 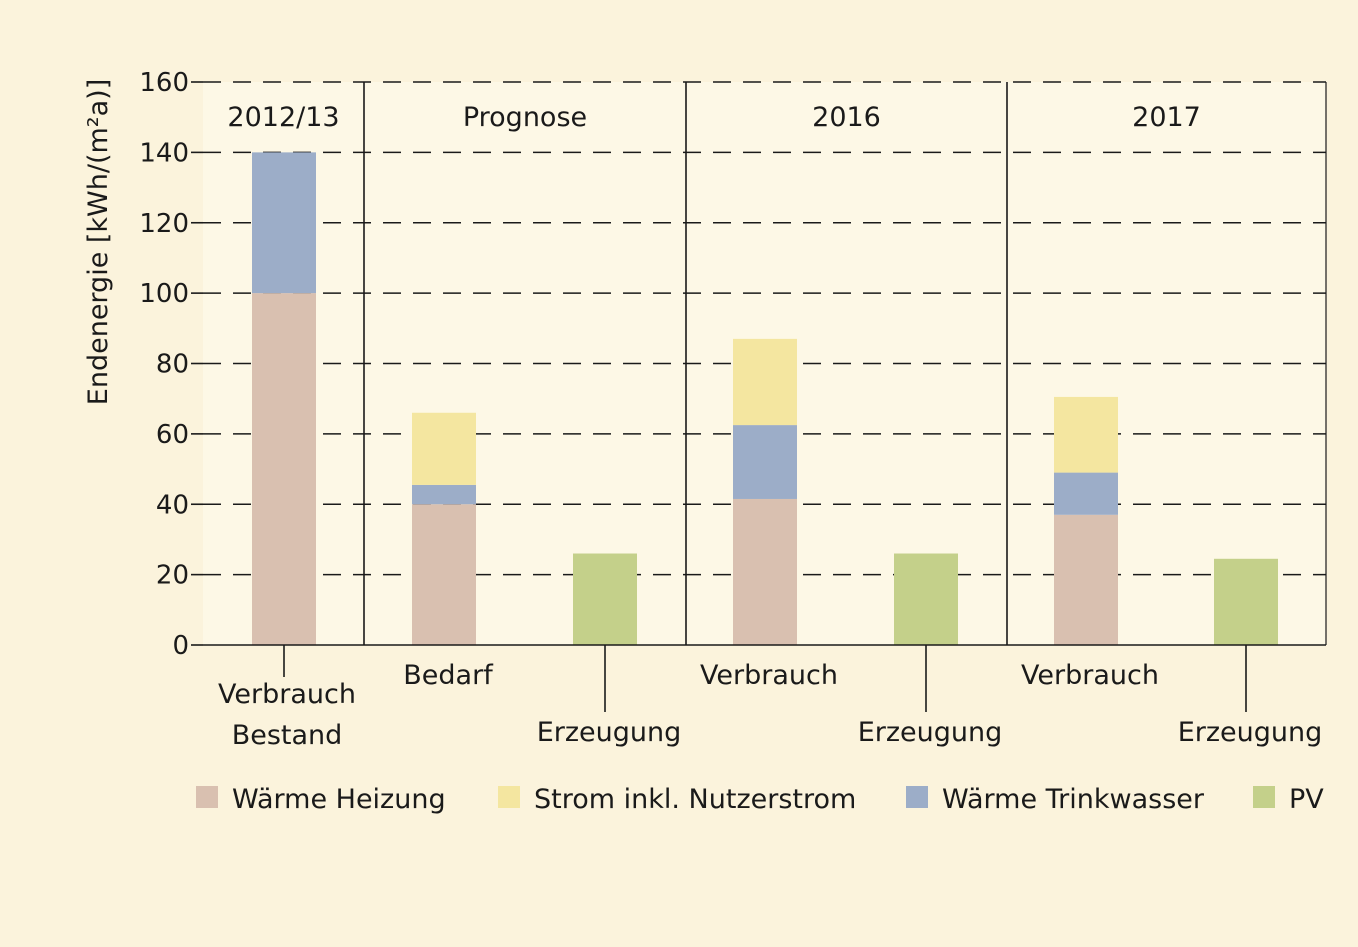 What do you see at coordinates (448, 675) in the screenshot?
I see `x-category-label: Bedarf` at bounding box center [448, 675].